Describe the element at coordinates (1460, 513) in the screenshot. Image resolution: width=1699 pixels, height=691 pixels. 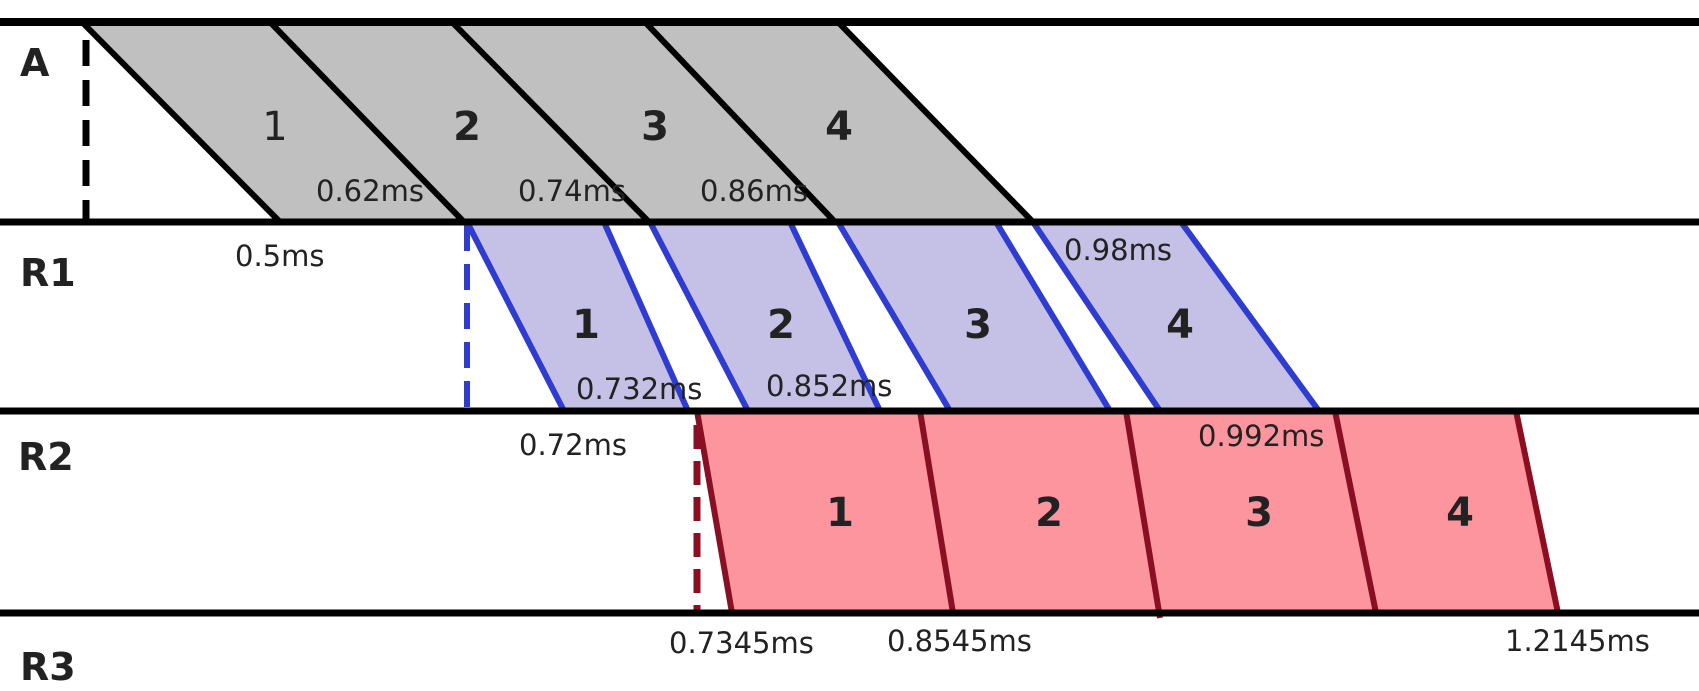
I see `stage-r2-segment-number: 4` at that location.